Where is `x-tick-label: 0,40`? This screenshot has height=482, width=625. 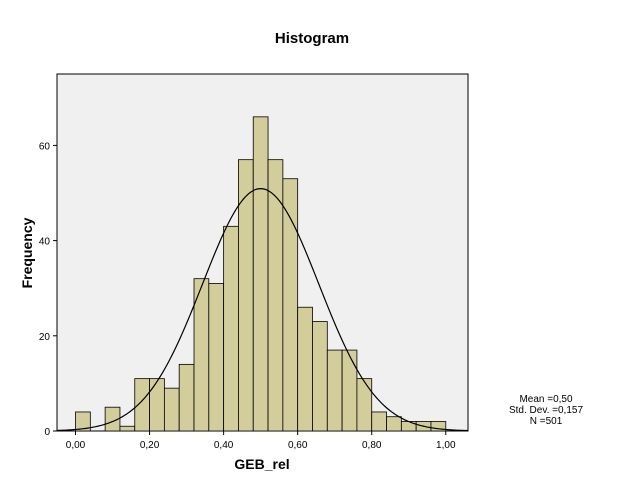 x-tick-label: 0,40 is located at coordinates (224, 445).